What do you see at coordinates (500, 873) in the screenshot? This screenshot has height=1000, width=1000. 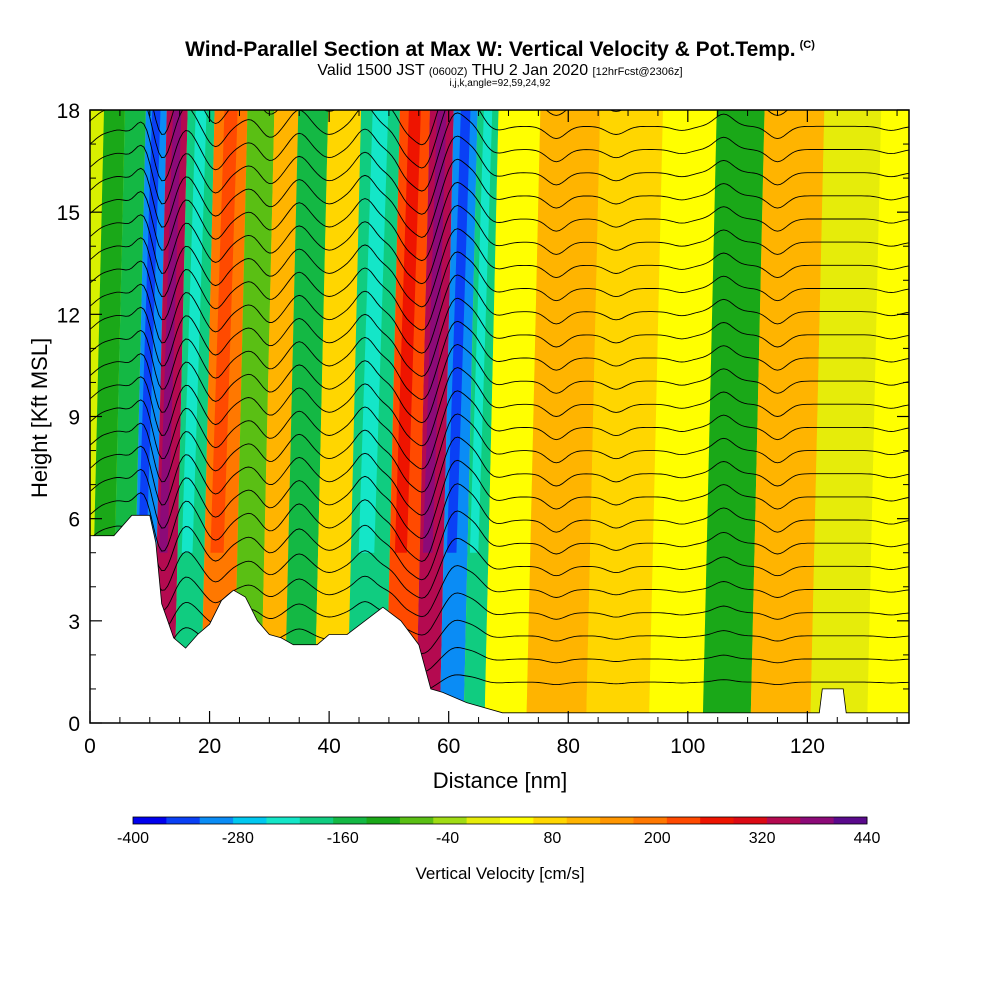 I see `colorbar-title: Vertical Velocity [cm/s]` at bounding box center [500, 873].